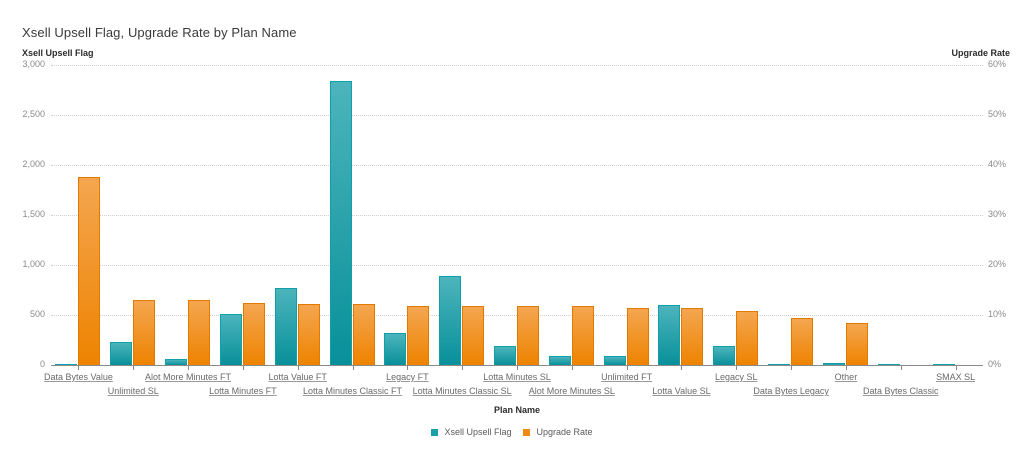 The image size is (1024, 458). What do you see at coordinates (997, 264) in the screenshot?
I see `right-tick-label: 20%` at bounding box center [997, 264].